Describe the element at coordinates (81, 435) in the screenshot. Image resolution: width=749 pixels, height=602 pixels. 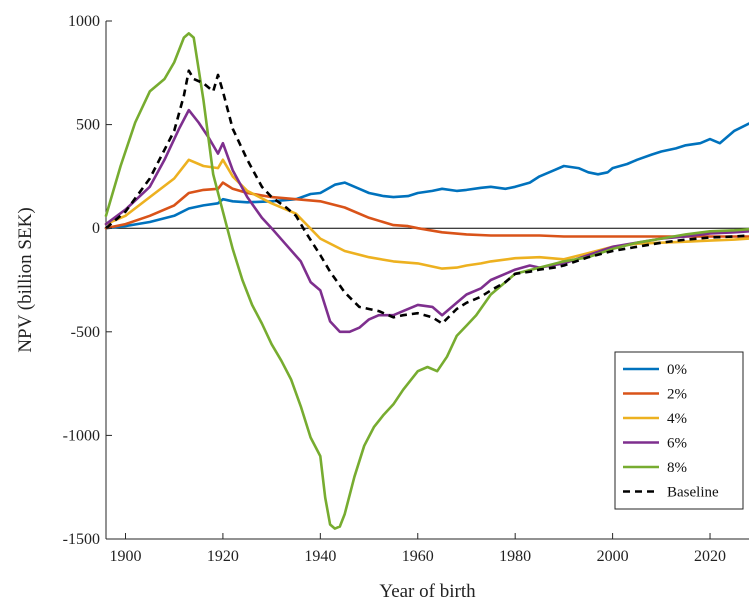
I see `y-tick-label: -1000` at that location.